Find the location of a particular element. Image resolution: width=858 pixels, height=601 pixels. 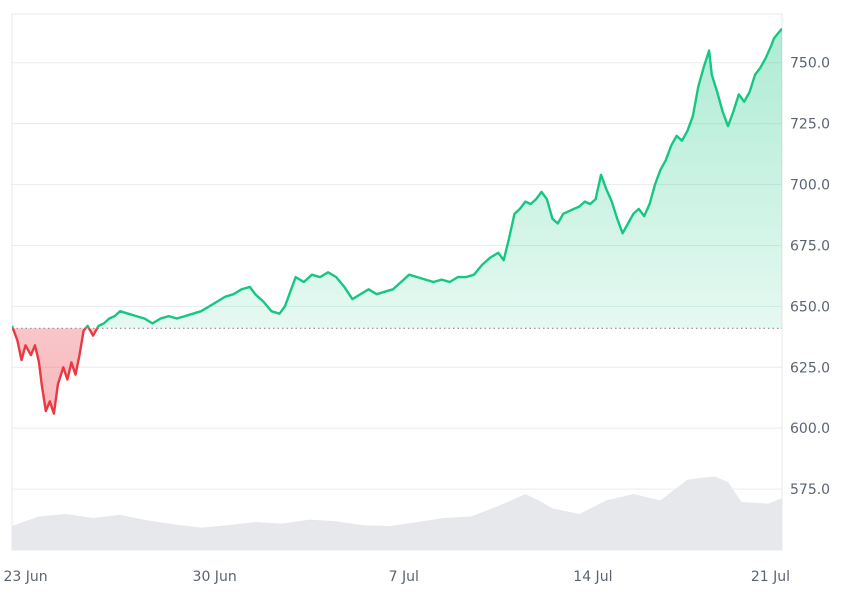

volume-area is located at coordinates (397, 513).